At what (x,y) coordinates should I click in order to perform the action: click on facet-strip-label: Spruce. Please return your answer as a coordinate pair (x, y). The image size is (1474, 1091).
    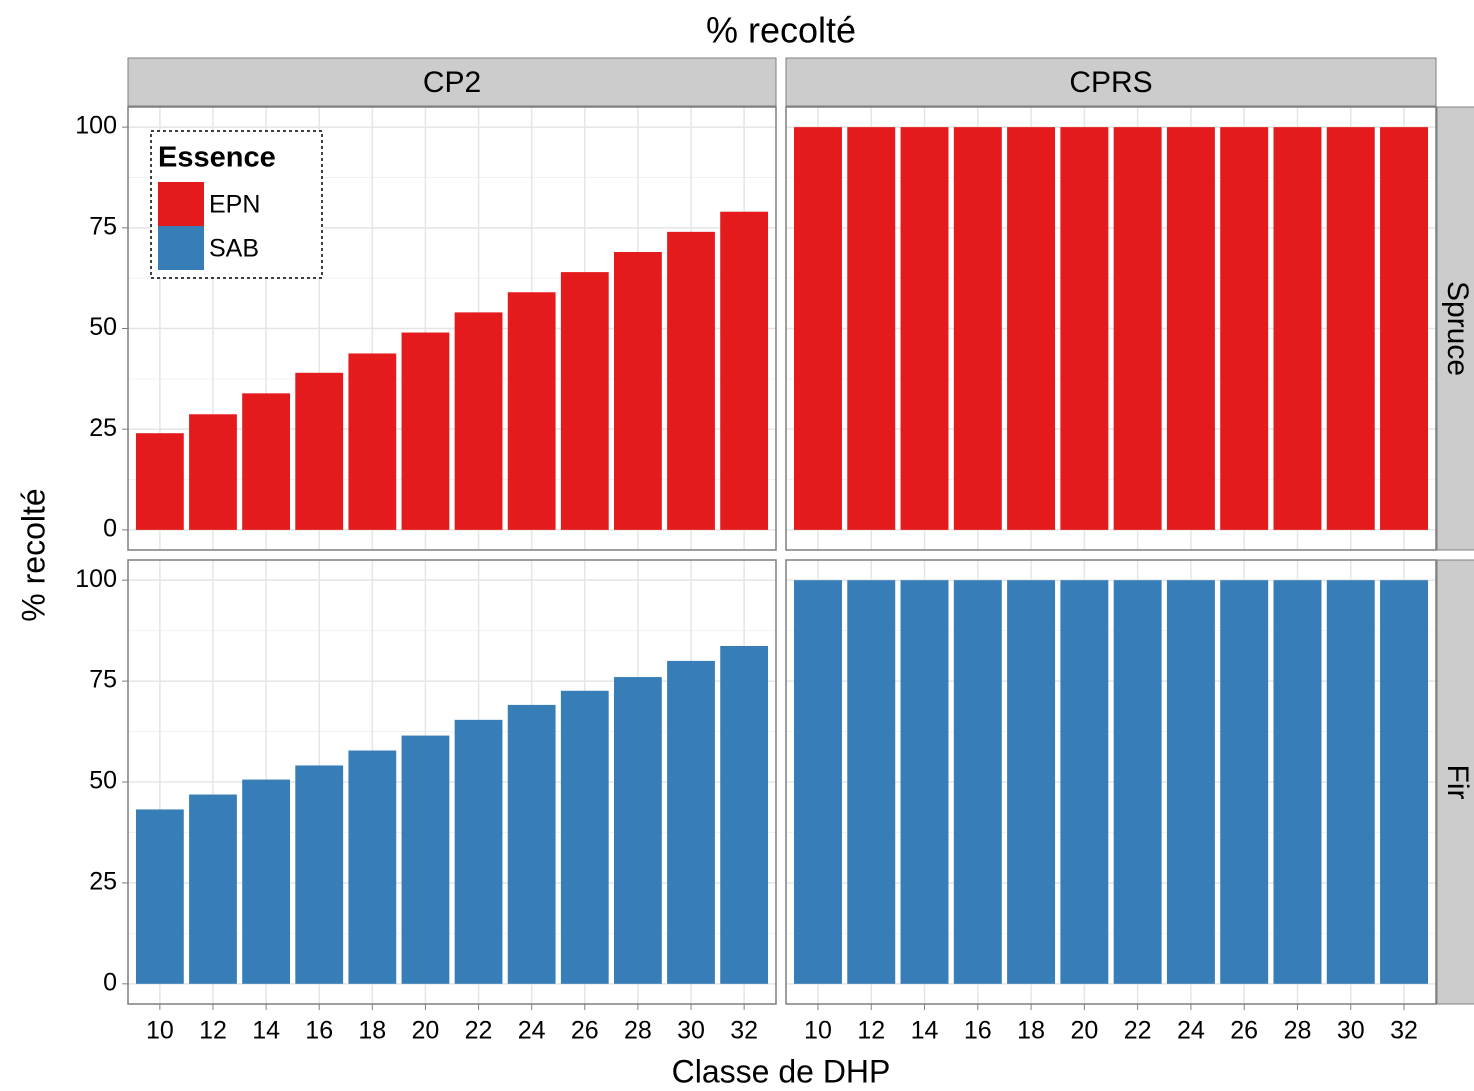
    Looking at the image, I should click on (1457, 328).